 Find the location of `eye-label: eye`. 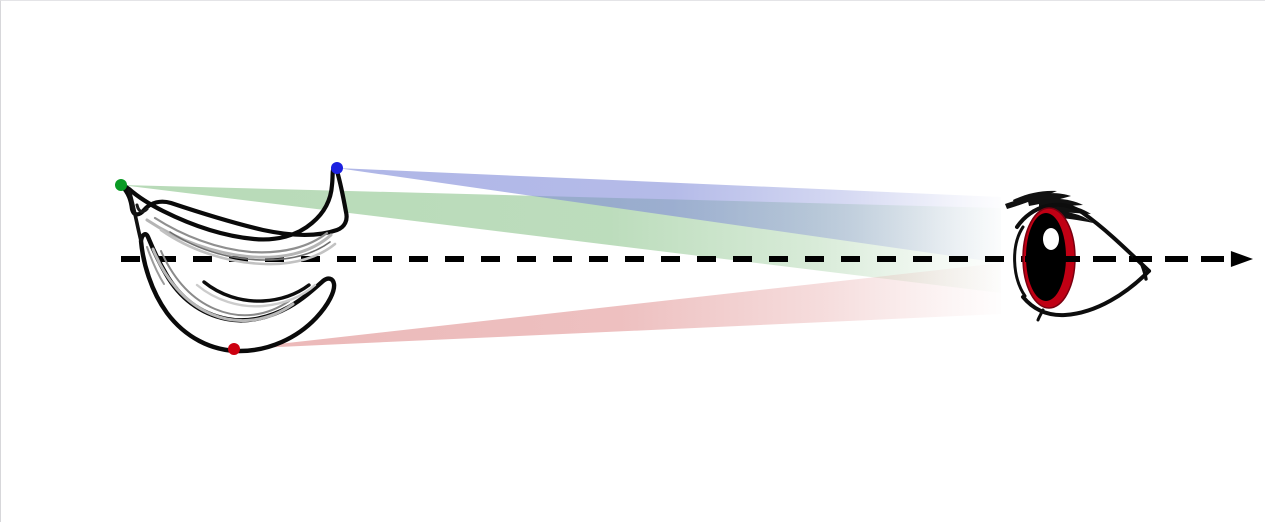

eye-label: eye is located at coordinates (13, 40).